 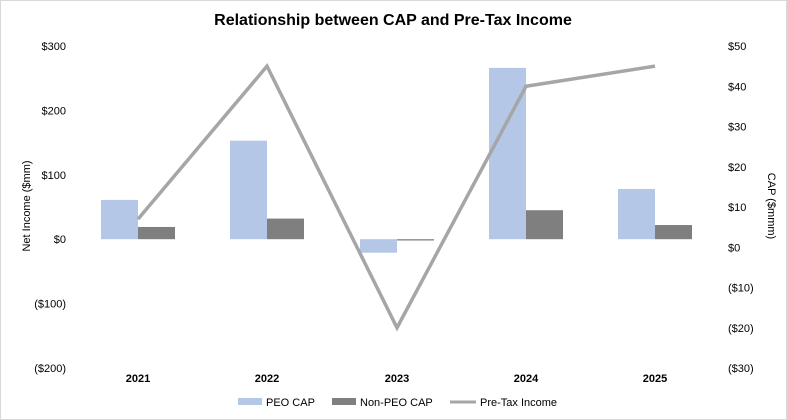 I want to click on legend: PEO CAP Non-PEO CAP Pre-Tax Income, so click(x=397, y=403).